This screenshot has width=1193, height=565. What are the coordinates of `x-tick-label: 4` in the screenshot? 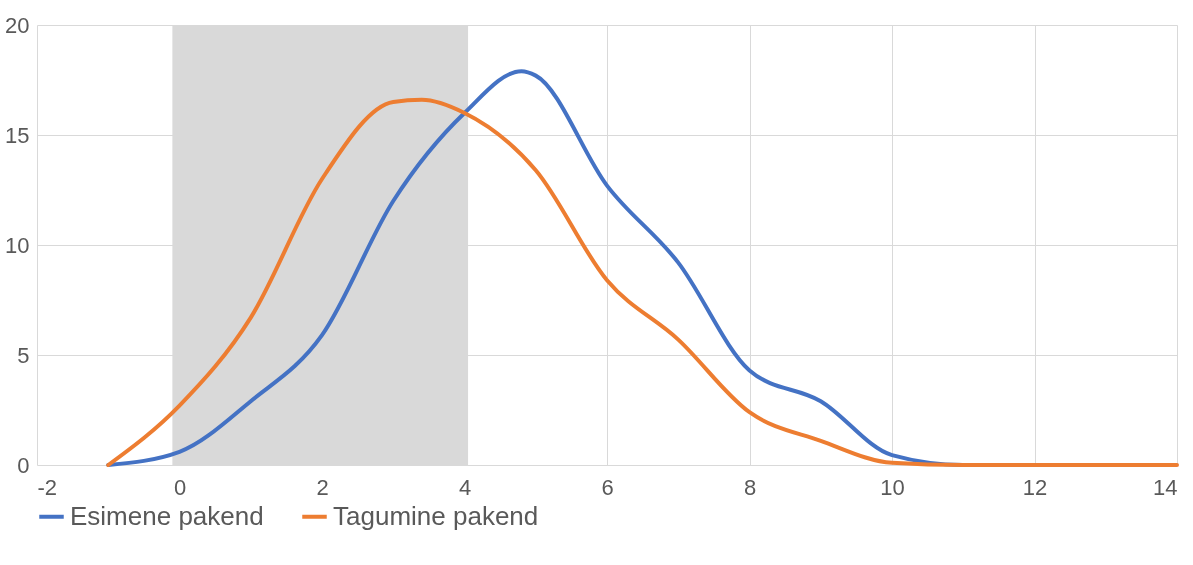 It's located at (465, 487).